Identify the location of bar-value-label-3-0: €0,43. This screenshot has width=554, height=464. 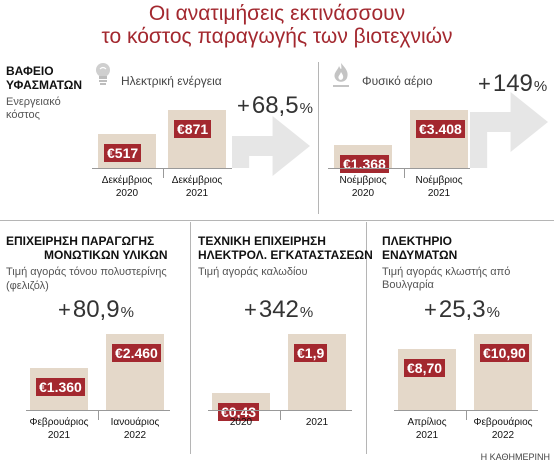
(239, 412).